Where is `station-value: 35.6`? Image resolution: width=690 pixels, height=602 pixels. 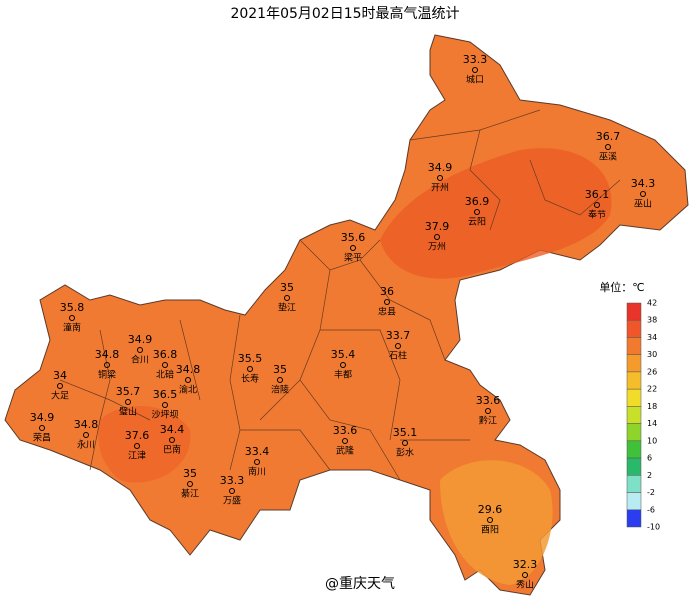 station-value: 35.6 is located at coordinates (353, 237).